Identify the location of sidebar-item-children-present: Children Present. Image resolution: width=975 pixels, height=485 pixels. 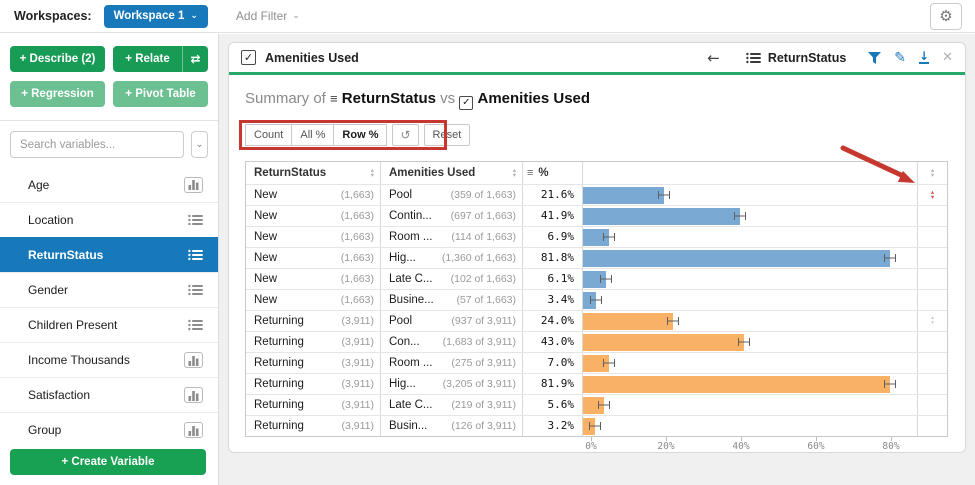
(109, 324).